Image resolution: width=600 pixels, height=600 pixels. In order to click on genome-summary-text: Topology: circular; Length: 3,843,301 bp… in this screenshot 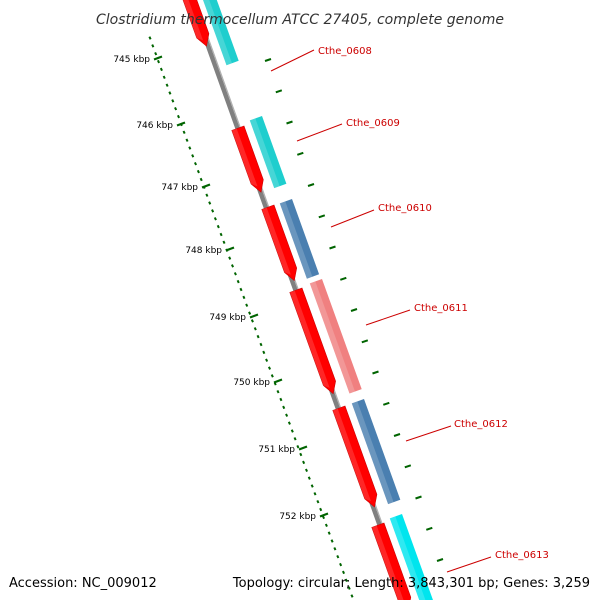, I will do `click(411, 583)`.